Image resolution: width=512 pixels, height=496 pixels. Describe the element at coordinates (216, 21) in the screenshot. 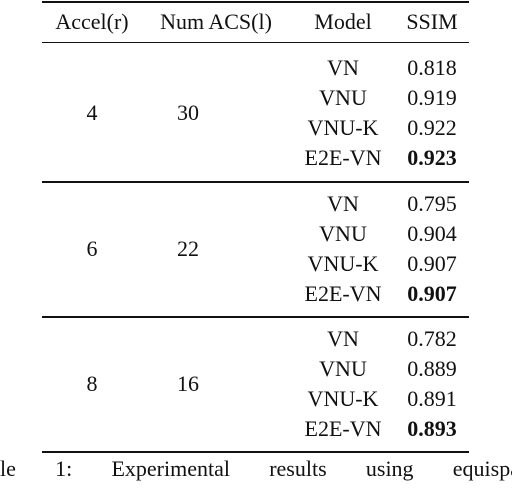

I see `header-cell: Num ACS(l)` at that location.